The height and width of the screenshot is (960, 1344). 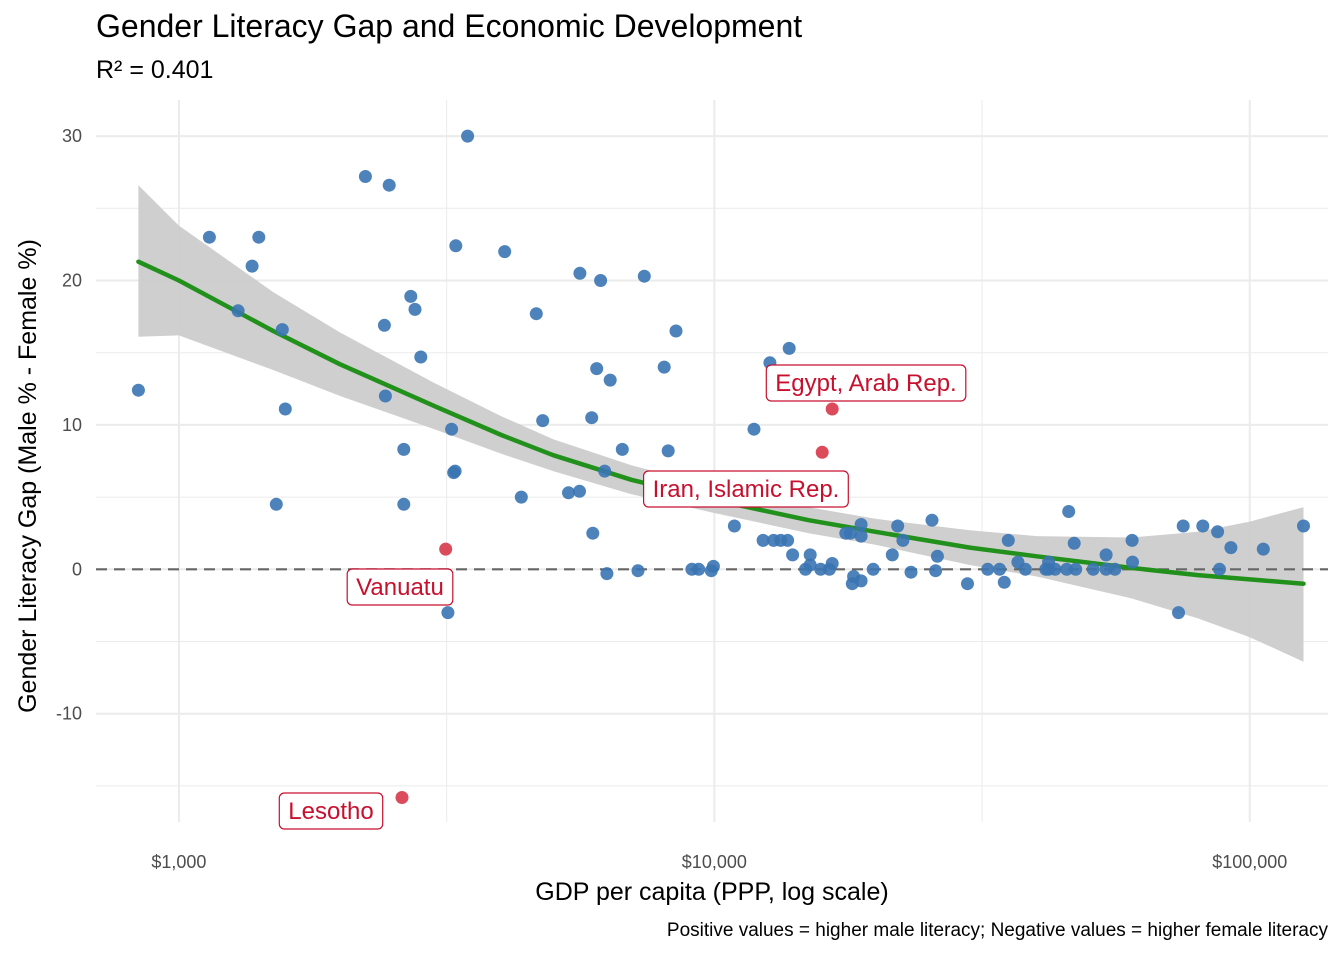 What do you see at coordinates (745, 489) in the screenshot?
I see `annotation-label: Iran, Islamic Rep.` at bounding box center [745, 489].